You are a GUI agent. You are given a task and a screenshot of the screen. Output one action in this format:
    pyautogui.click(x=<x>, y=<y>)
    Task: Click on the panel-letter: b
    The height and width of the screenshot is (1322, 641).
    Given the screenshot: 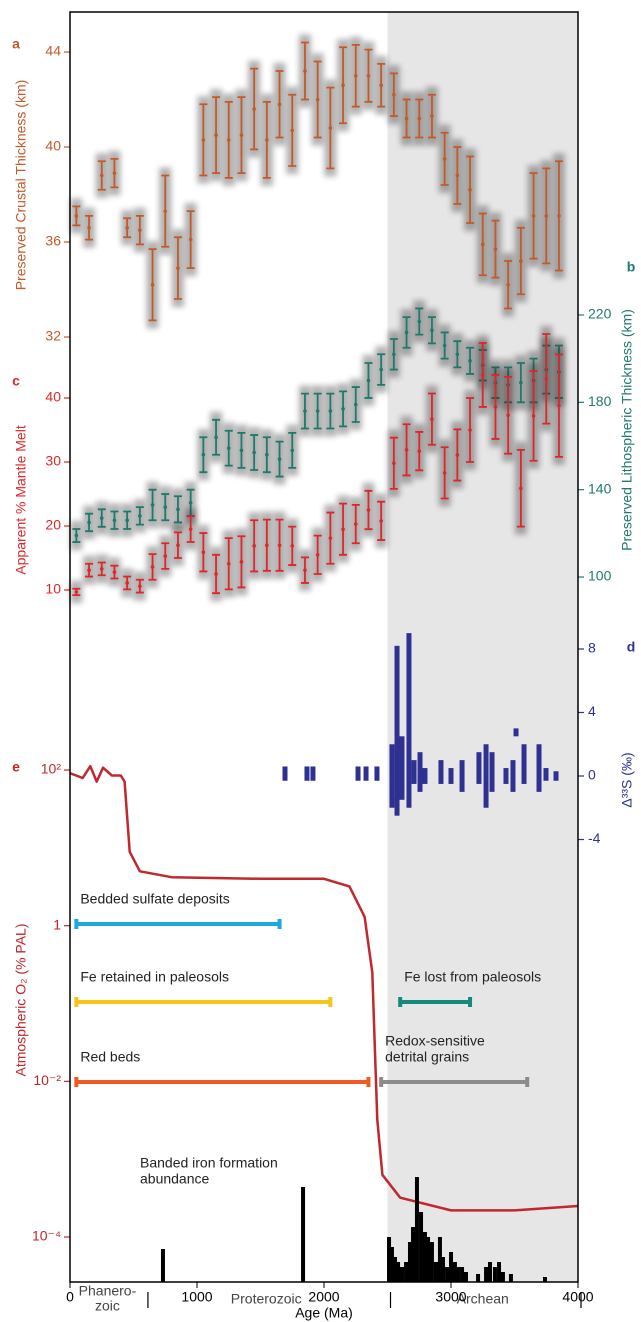 What is the action you would take?
    pyautogui.click(x=631, y=267)
    